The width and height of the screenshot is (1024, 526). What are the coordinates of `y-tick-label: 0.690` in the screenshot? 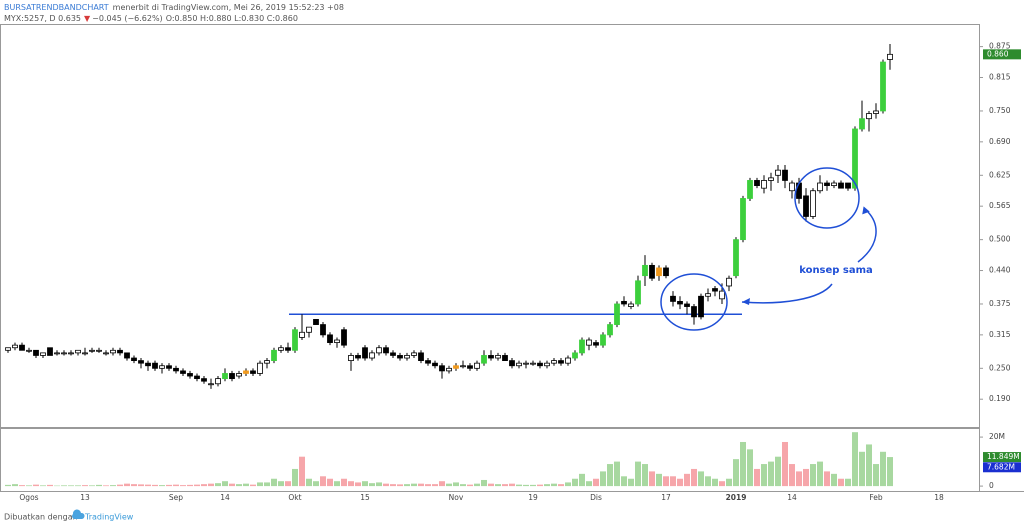 It's located at (1000, 141).